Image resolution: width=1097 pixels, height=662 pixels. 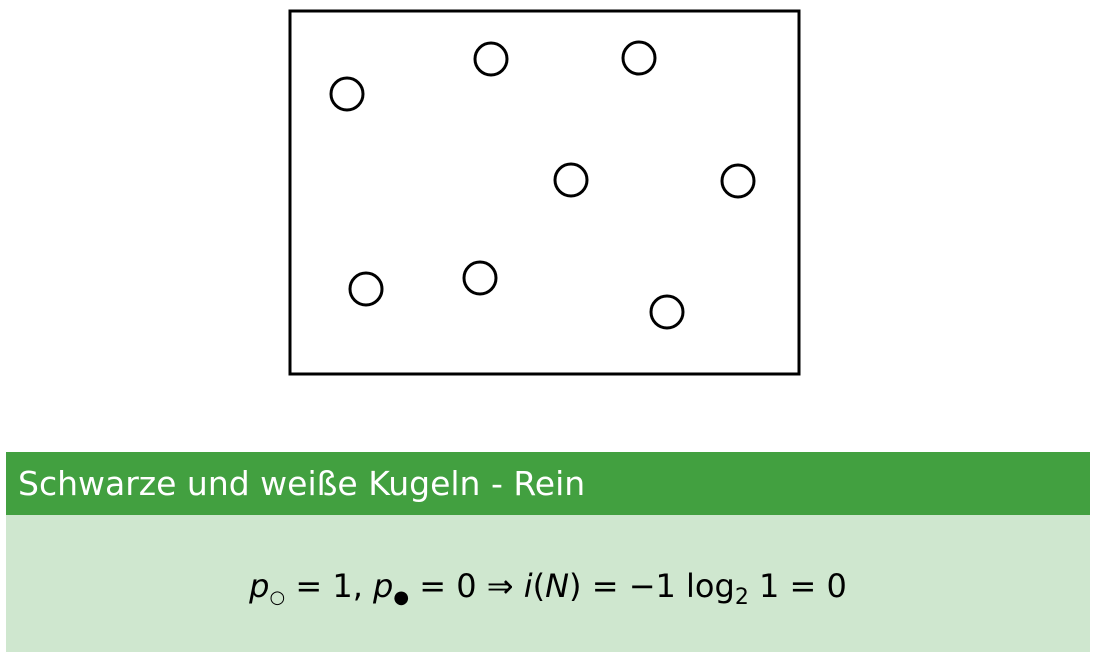 I want to click on formula-black-symbol: ●, so click(x=401, y=597).